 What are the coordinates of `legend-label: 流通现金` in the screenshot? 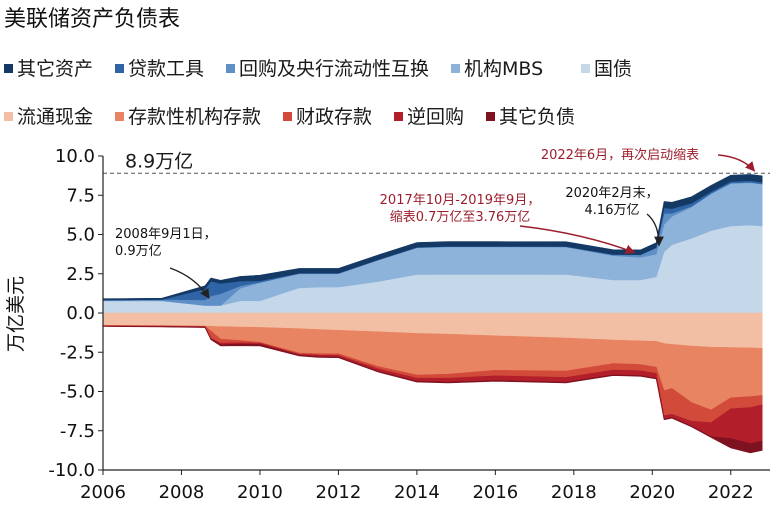 It's located at (55, 117).